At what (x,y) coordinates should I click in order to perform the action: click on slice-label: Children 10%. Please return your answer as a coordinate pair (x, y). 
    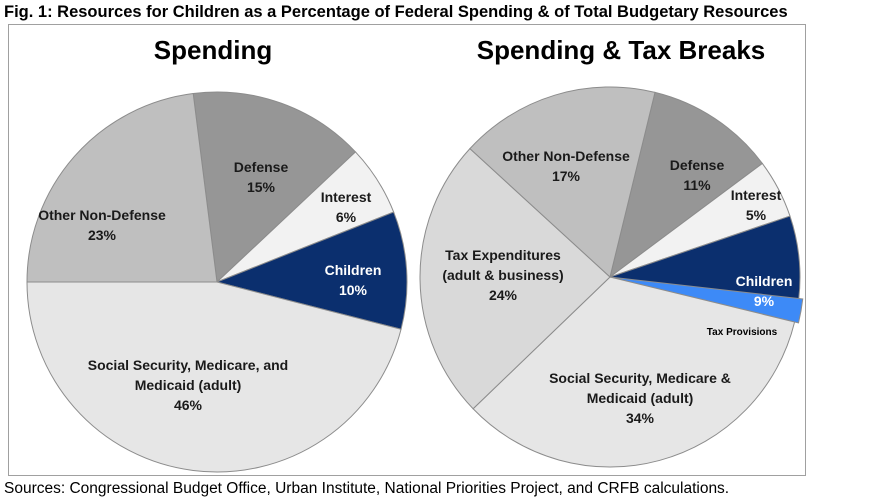
    Looking at the image, I should click on (353, 280).